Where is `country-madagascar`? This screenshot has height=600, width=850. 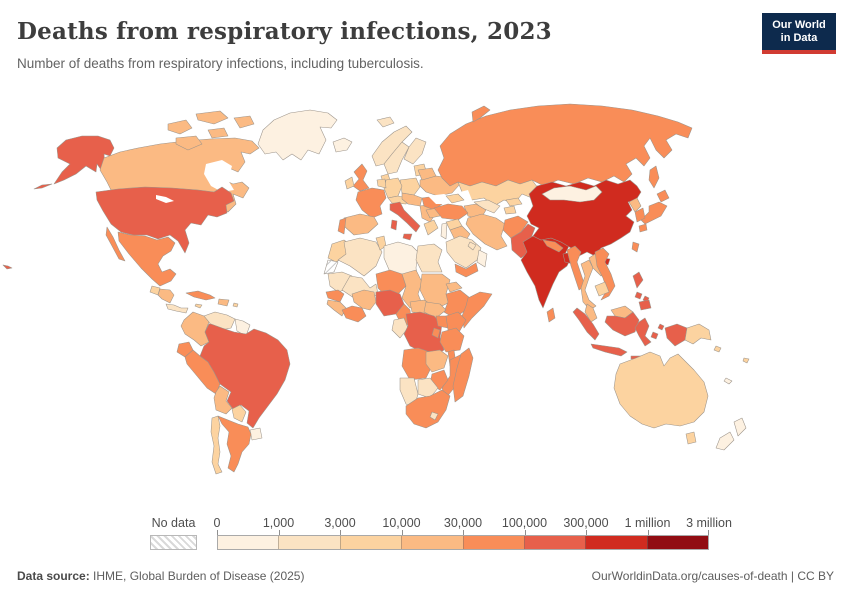 country-madagascar is located at coordinates (463, 375).